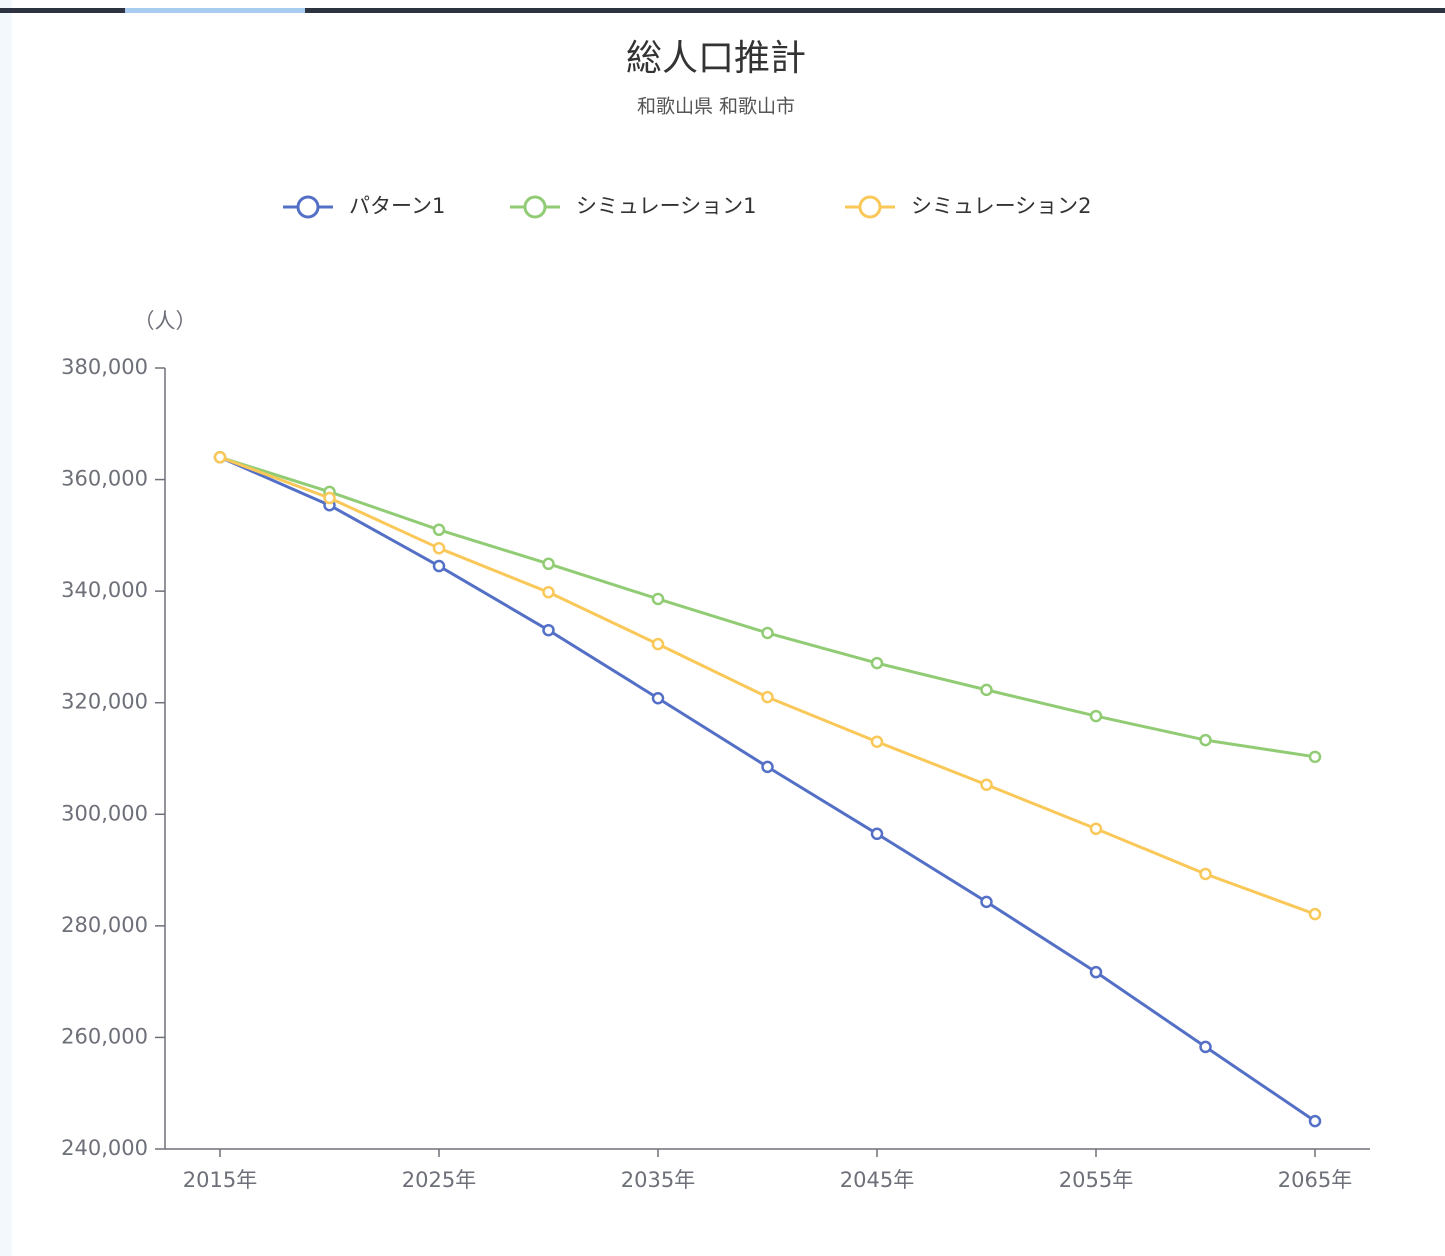 The image size is (1445, 1256). I want to click on x-tick-label: 2035年, so click(658, 1180).